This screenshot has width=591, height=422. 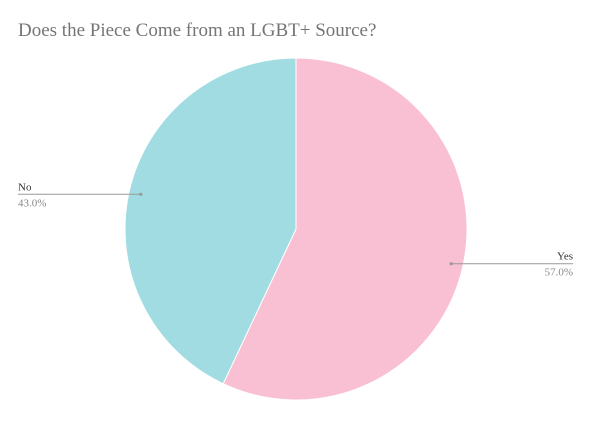 What do you see at coordinates (32, 203) in the screenshot?
I see `slice-percent-no: 43.0%` at bounding box center [32, 203].